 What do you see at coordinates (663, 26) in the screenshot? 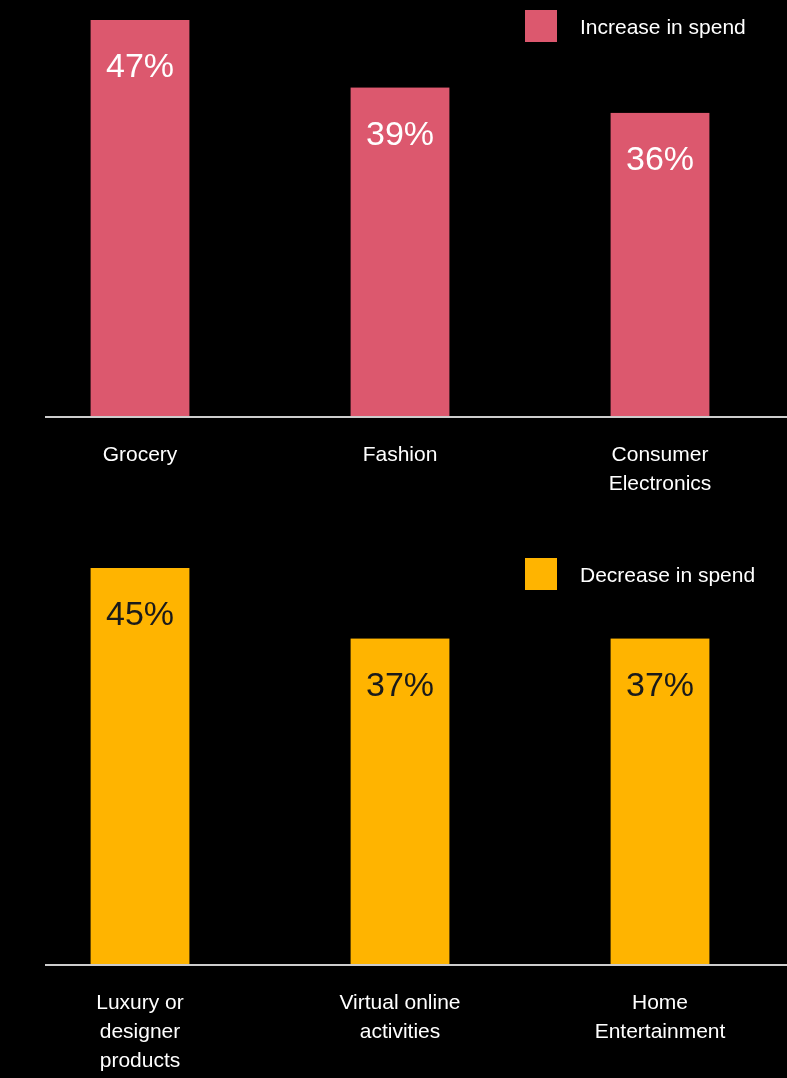
I see `legend-label: Increase in spend` at bounding box center [663, 26].